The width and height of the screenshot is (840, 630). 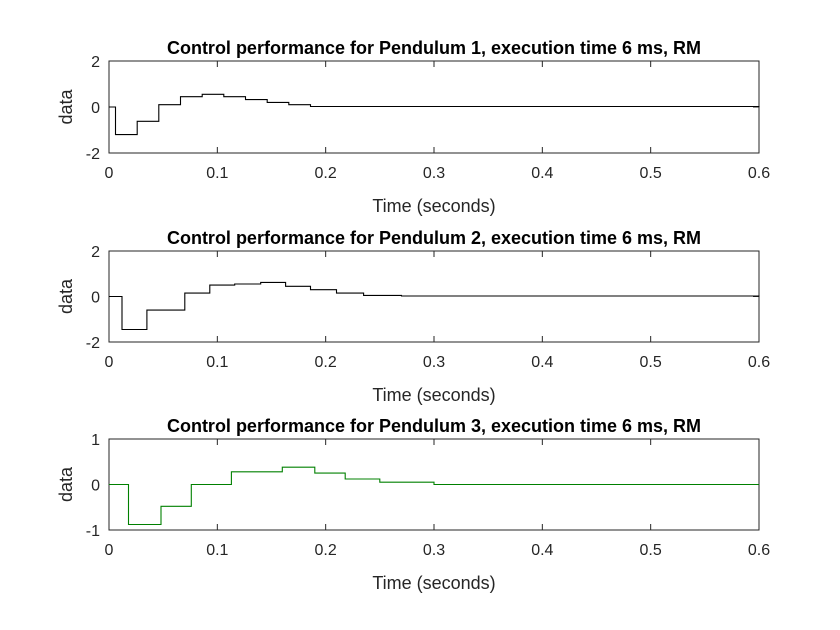 What do you see at coordinates (95, 440) in the screenshot?
I see `y-tick-label: 1` at bounding box center [95, 440].